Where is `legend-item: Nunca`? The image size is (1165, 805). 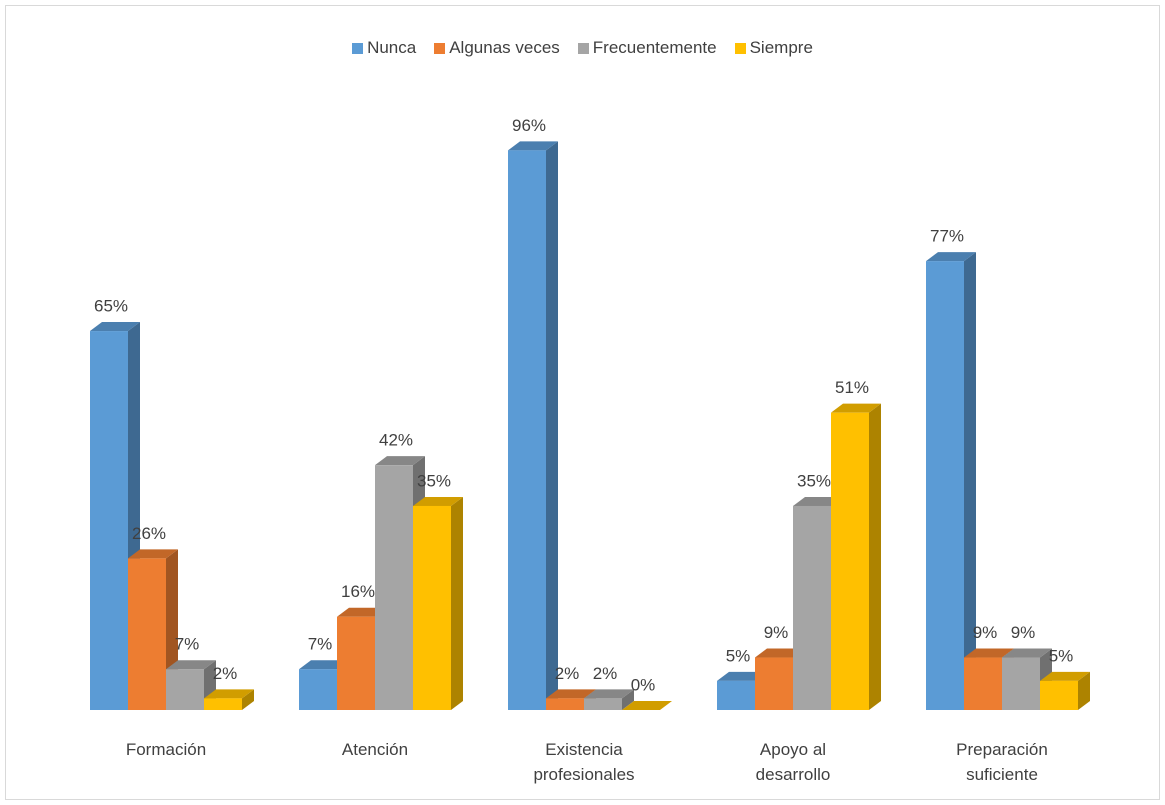
legend-item: Nunca is located at coordinates (384, 48).